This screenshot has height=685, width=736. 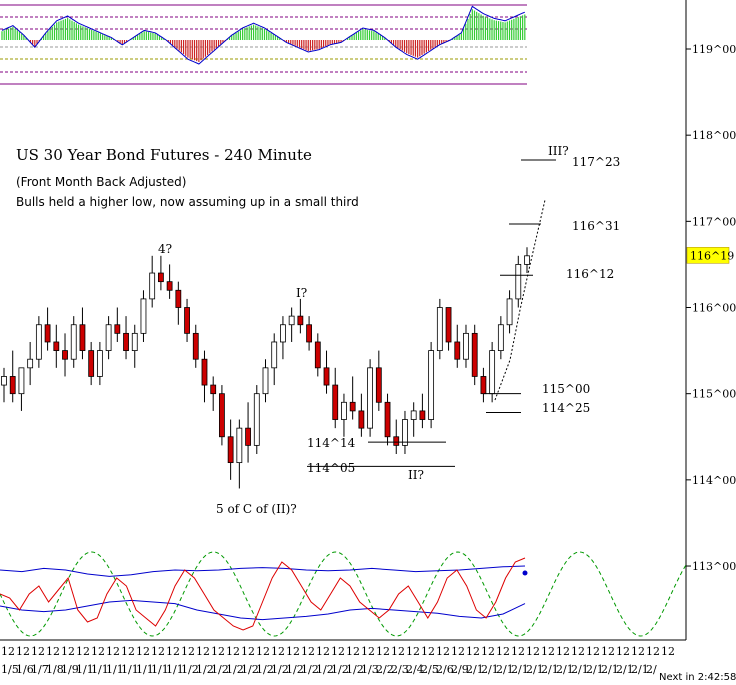 I want to click on wave-label: I?, so click(x=301, y=293).